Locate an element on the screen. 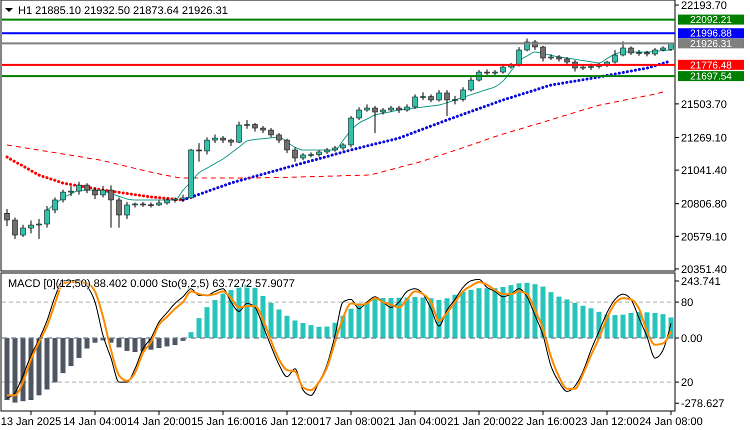 The width and height of the screenshot is (750, 430). y-tick-label: 20806.80 is located at coordinates (704, 204).